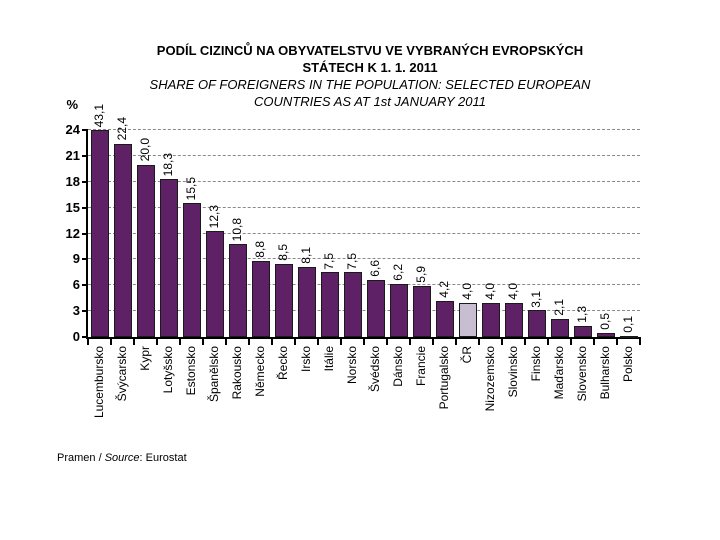 This screenshot has width=720, height=540. What do you see at coordinates (237, 229) in the screenshot?
I see `bar-value-label: 10,8` at bounding box center [237, 229].